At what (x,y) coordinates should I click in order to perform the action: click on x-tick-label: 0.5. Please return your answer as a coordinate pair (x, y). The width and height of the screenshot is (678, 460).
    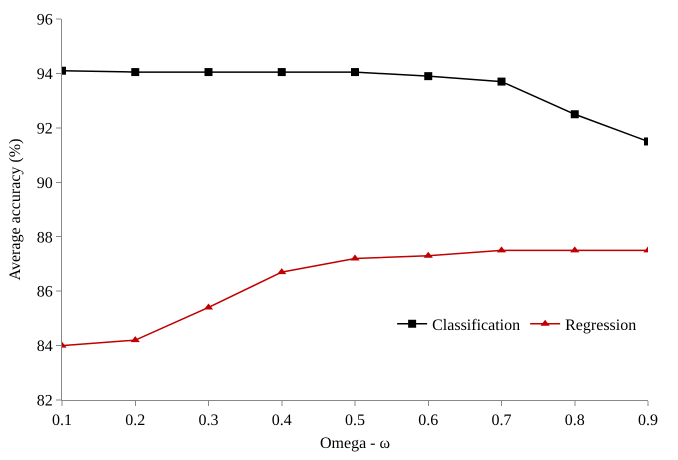
    Looking at the image, I should click on (355, 421).